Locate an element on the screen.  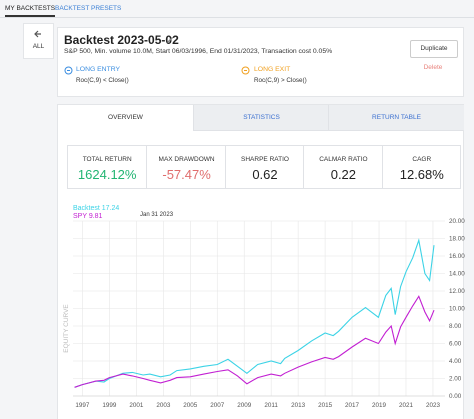
y-axis-label: EQUITY CURVE is located at coordinates (66, 328).